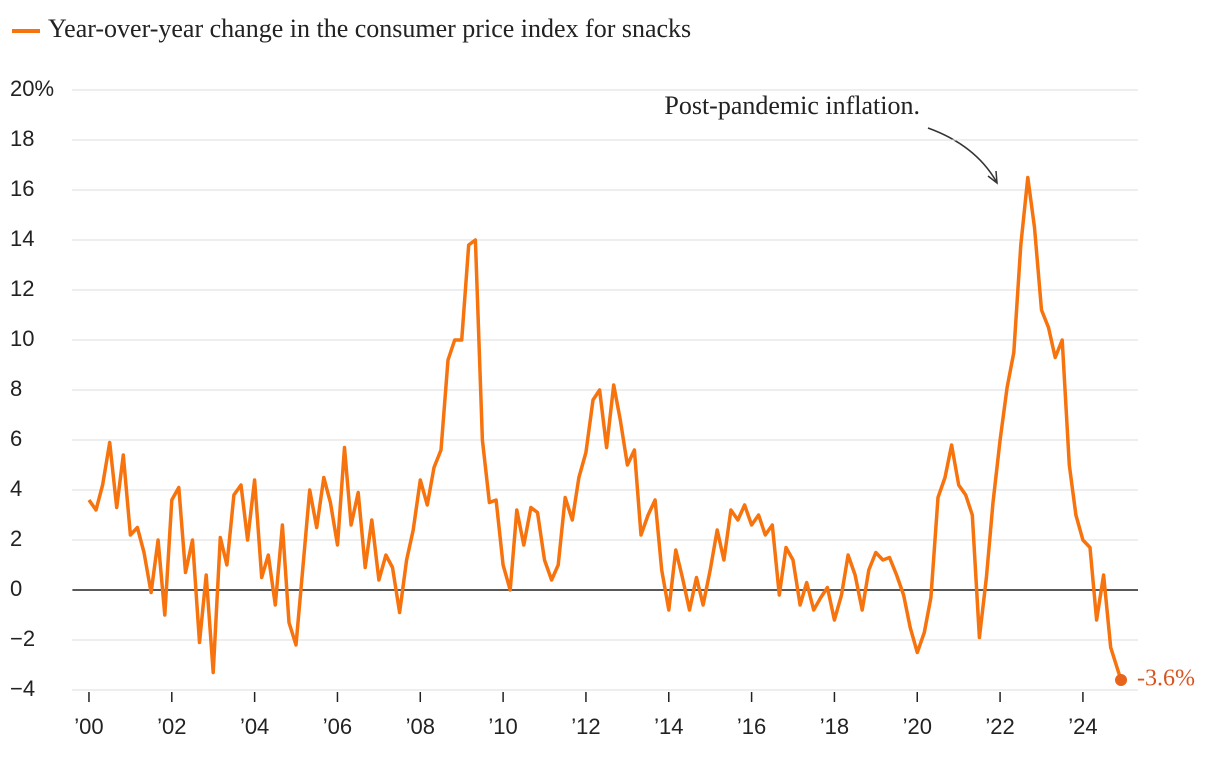 Image resolution: width=1220 pixels, height=760 pixels. What do you see at coordinates (22, 188) in the screenshot?
I see `y-tick-label: 16` at bounding box center [22, 188].